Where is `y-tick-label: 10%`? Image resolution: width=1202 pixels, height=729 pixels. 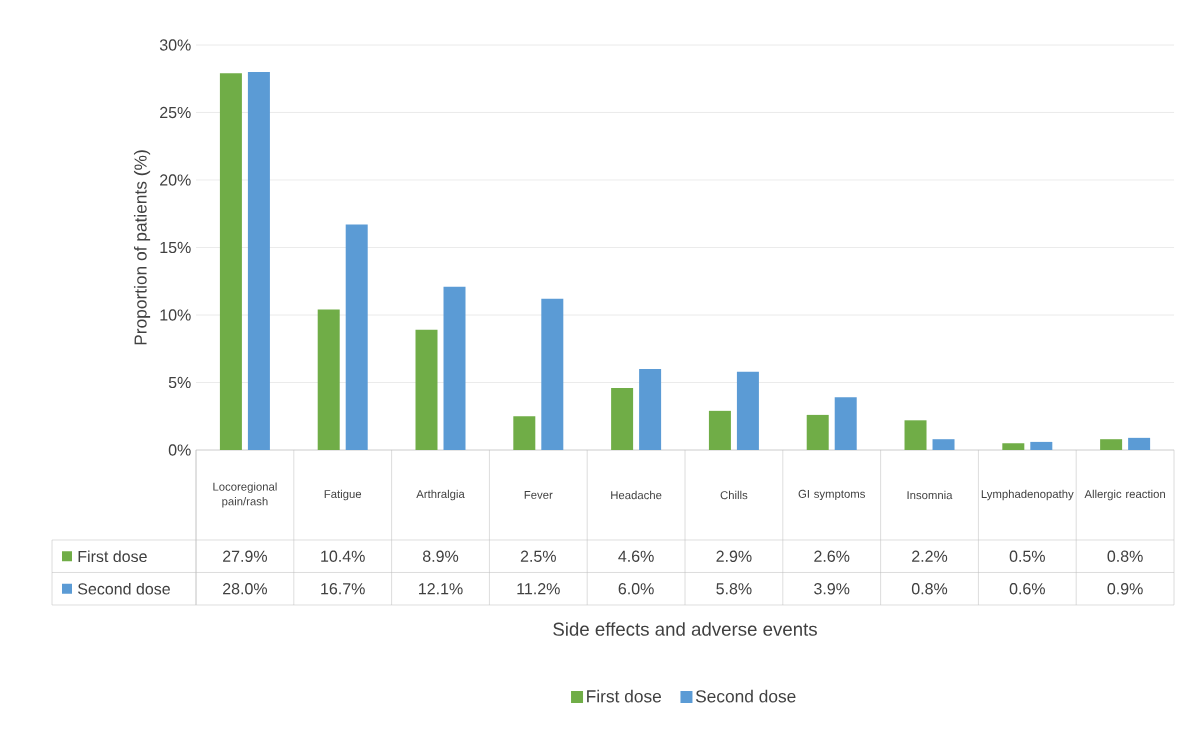
y-tick-label: 10% is located at coordinates (175, 315).